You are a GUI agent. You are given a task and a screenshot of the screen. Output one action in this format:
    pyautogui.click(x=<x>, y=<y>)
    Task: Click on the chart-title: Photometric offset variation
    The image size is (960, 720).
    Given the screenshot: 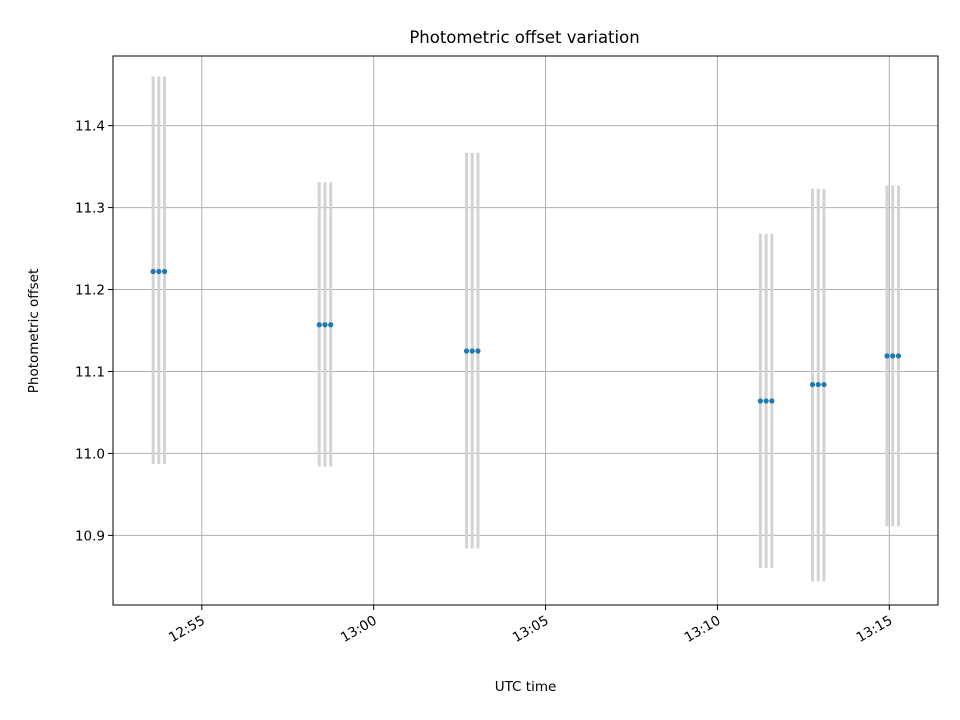 What is the action you would take?
    pyautogui.click(x=524, y=37)
    